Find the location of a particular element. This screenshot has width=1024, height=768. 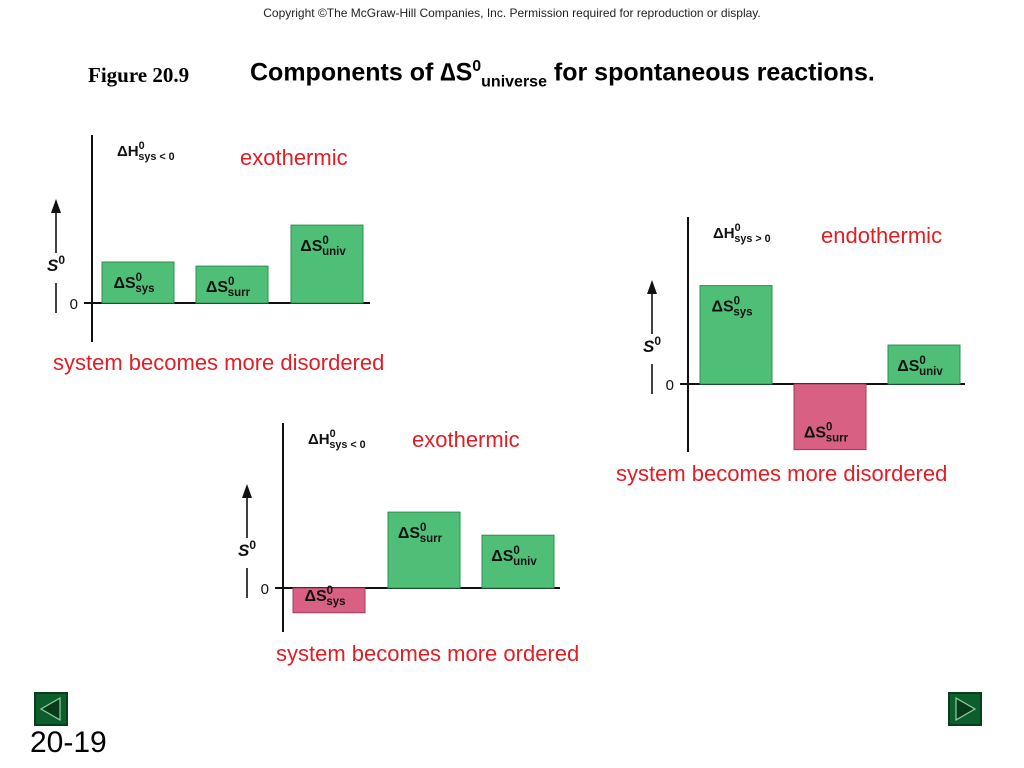

panel-exothermic-ordered: 0 S0 ΔH0 sys < 0 ΔS0 sys ΔS0 surr ΔS0 univ is located at coordinates (400, 528).